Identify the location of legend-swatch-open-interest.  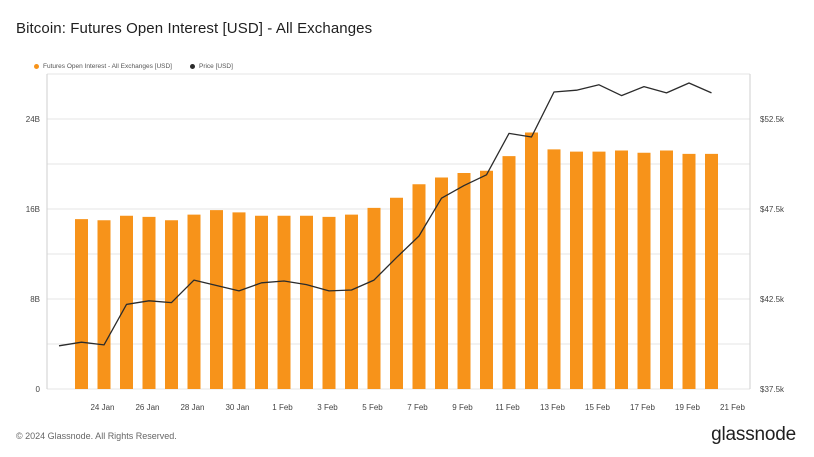
(36, 66).